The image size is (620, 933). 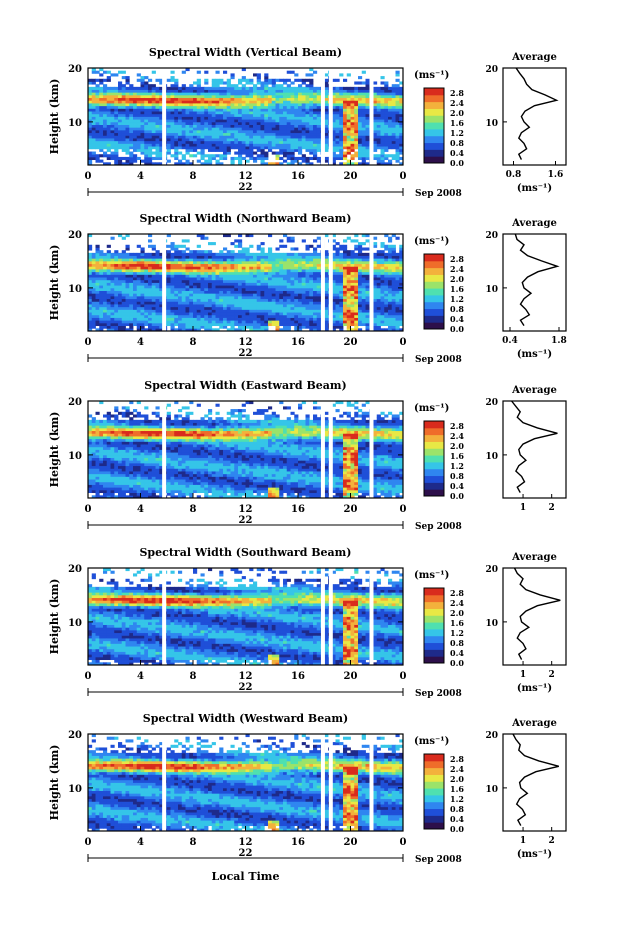 I want to click on x-tick-label: 12, so click(x=246, y=676).